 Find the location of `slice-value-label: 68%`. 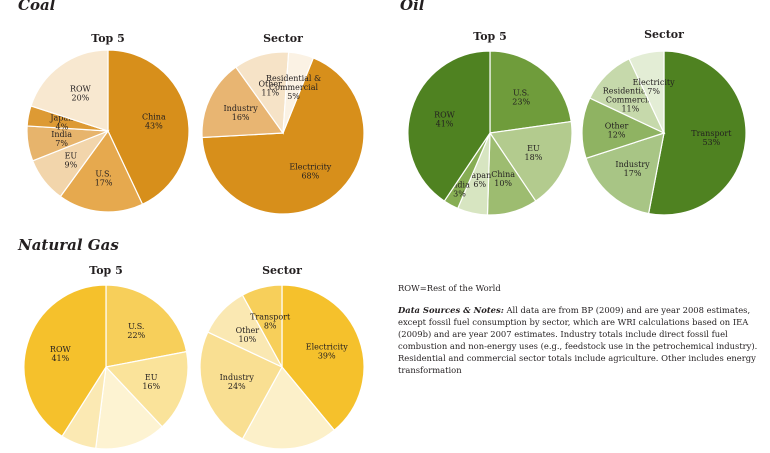

slice-value-label: 68% is located at coordinates (310, 176).